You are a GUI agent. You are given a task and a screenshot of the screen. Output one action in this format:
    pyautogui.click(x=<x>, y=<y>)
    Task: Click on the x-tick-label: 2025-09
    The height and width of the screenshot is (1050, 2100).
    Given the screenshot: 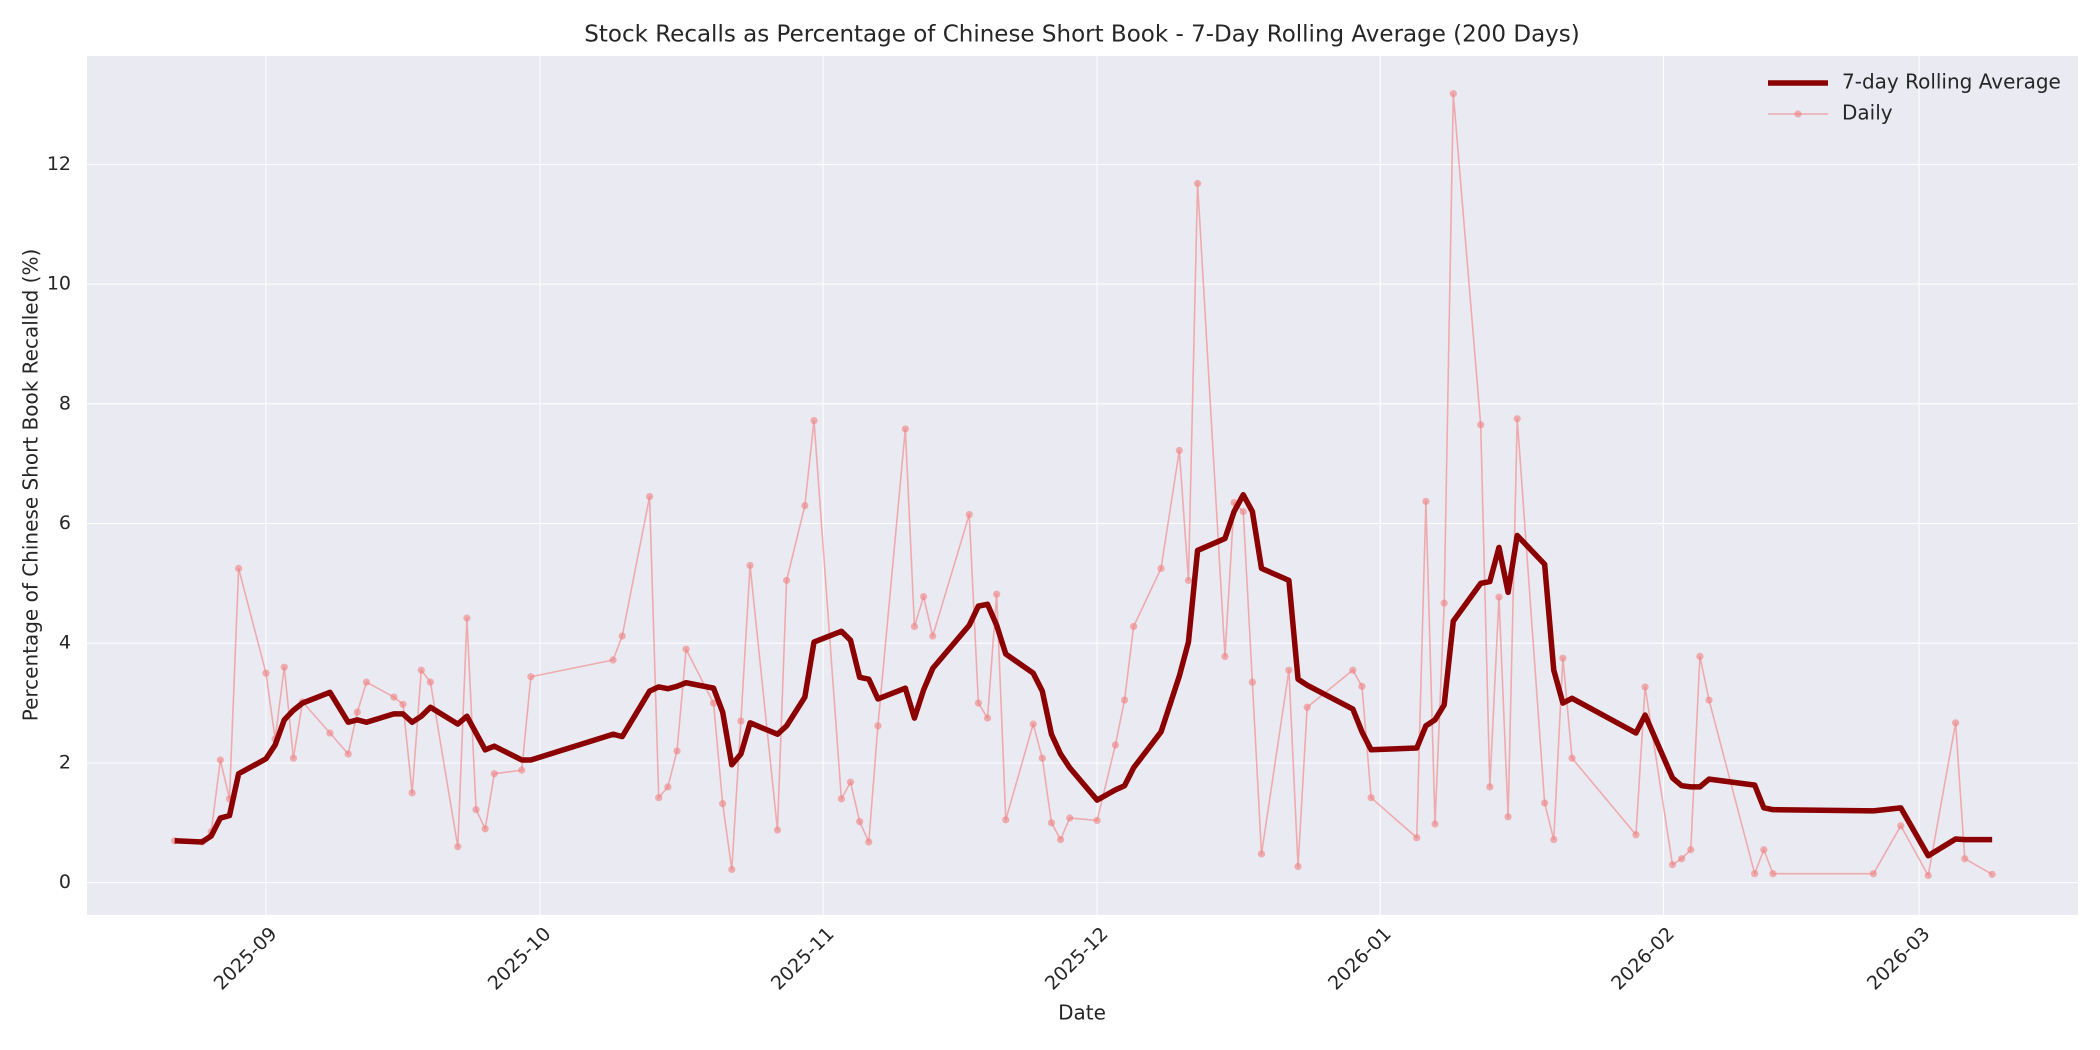 What is the action you would take?
    pyautogui.click(x=246, y=959)
    